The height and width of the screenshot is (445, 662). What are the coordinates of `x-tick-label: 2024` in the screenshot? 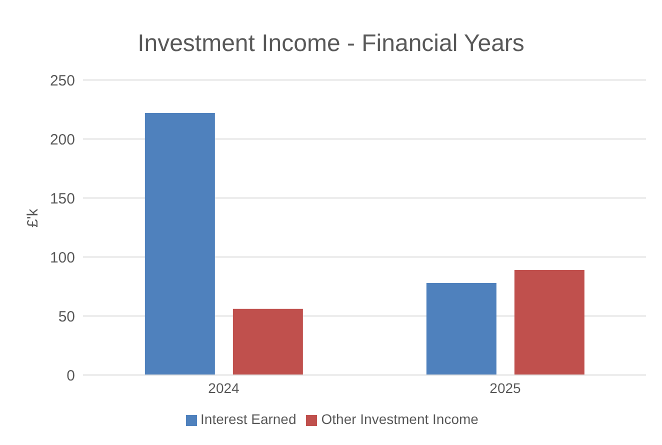 It's located at (224, 388).